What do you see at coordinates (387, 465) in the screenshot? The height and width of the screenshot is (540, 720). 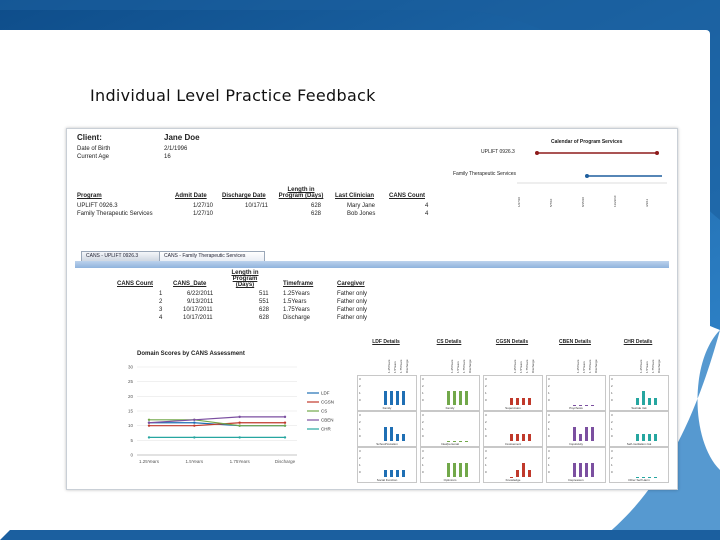 I see `details-mini-chart: 3 2 1 0 Social Function` at bounding box center [387, 465].